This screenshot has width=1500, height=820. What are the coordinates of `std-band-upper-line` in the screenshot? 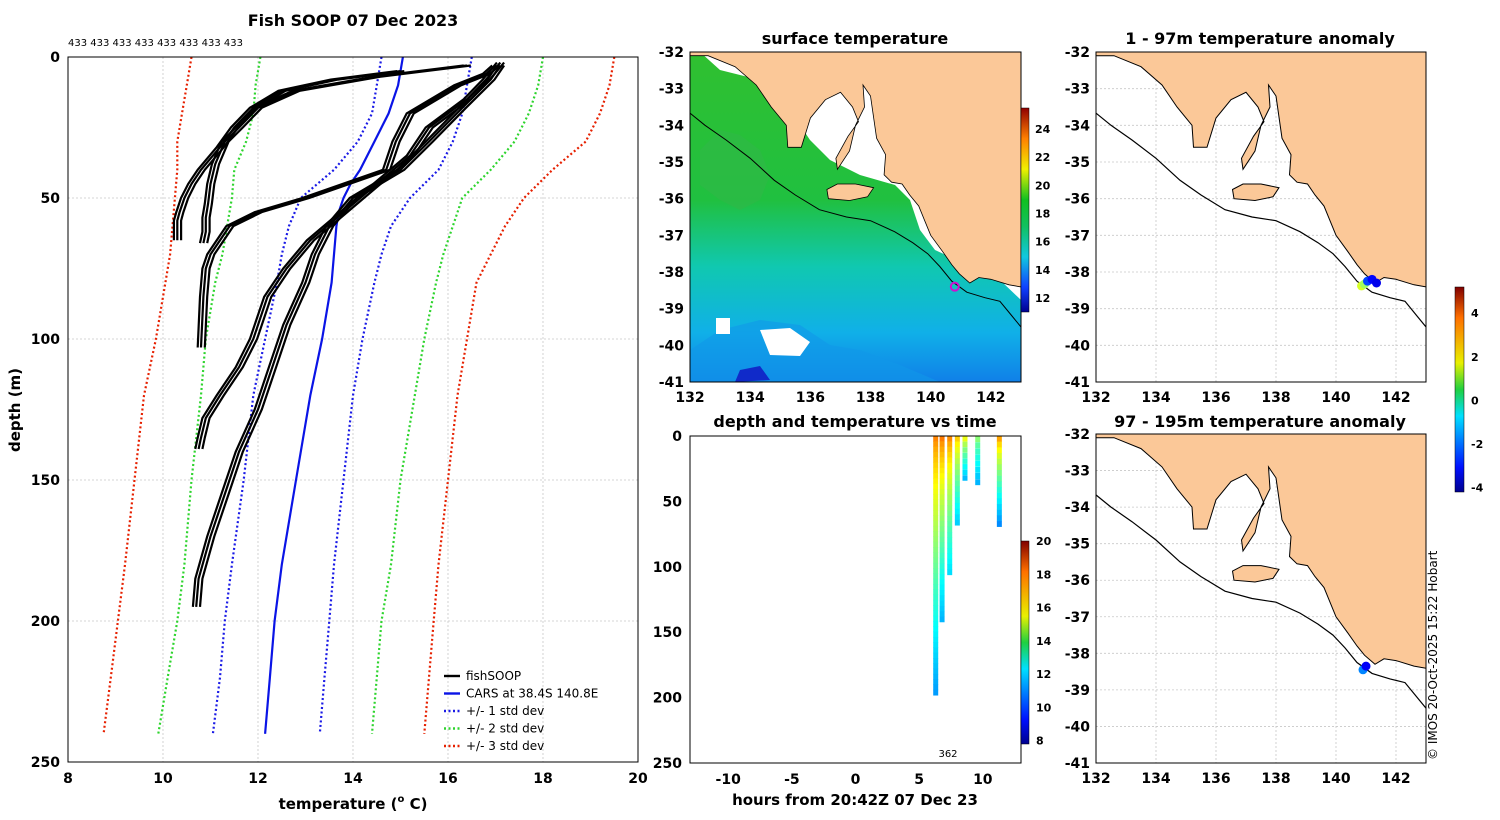 It's located at (395, 395).